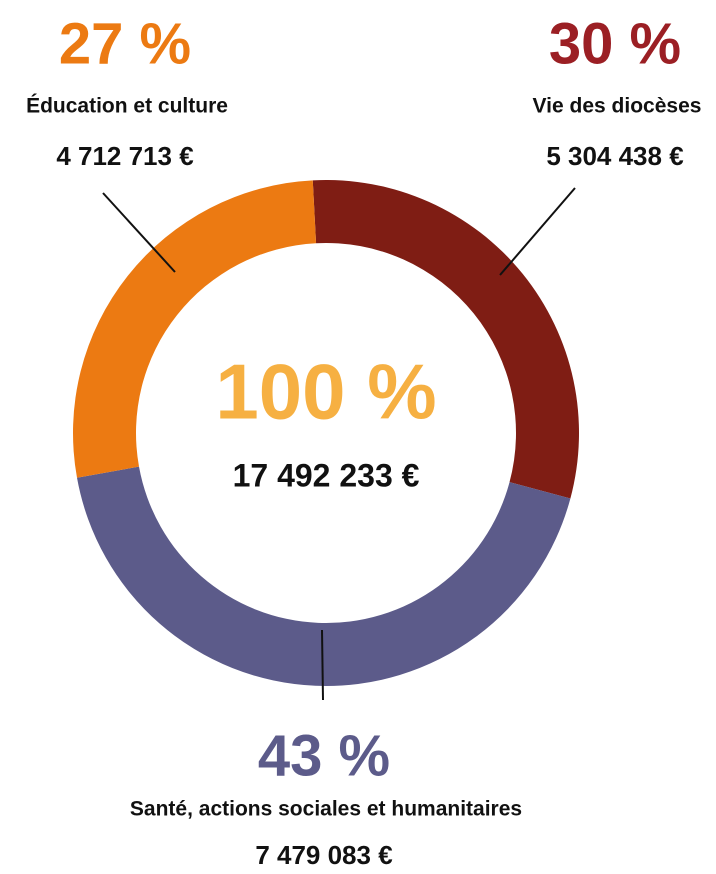  What do you see at coordinates (324, 755) in the screenshot?
I see `percent-label: 43 %` at bounding box center [324, 755].